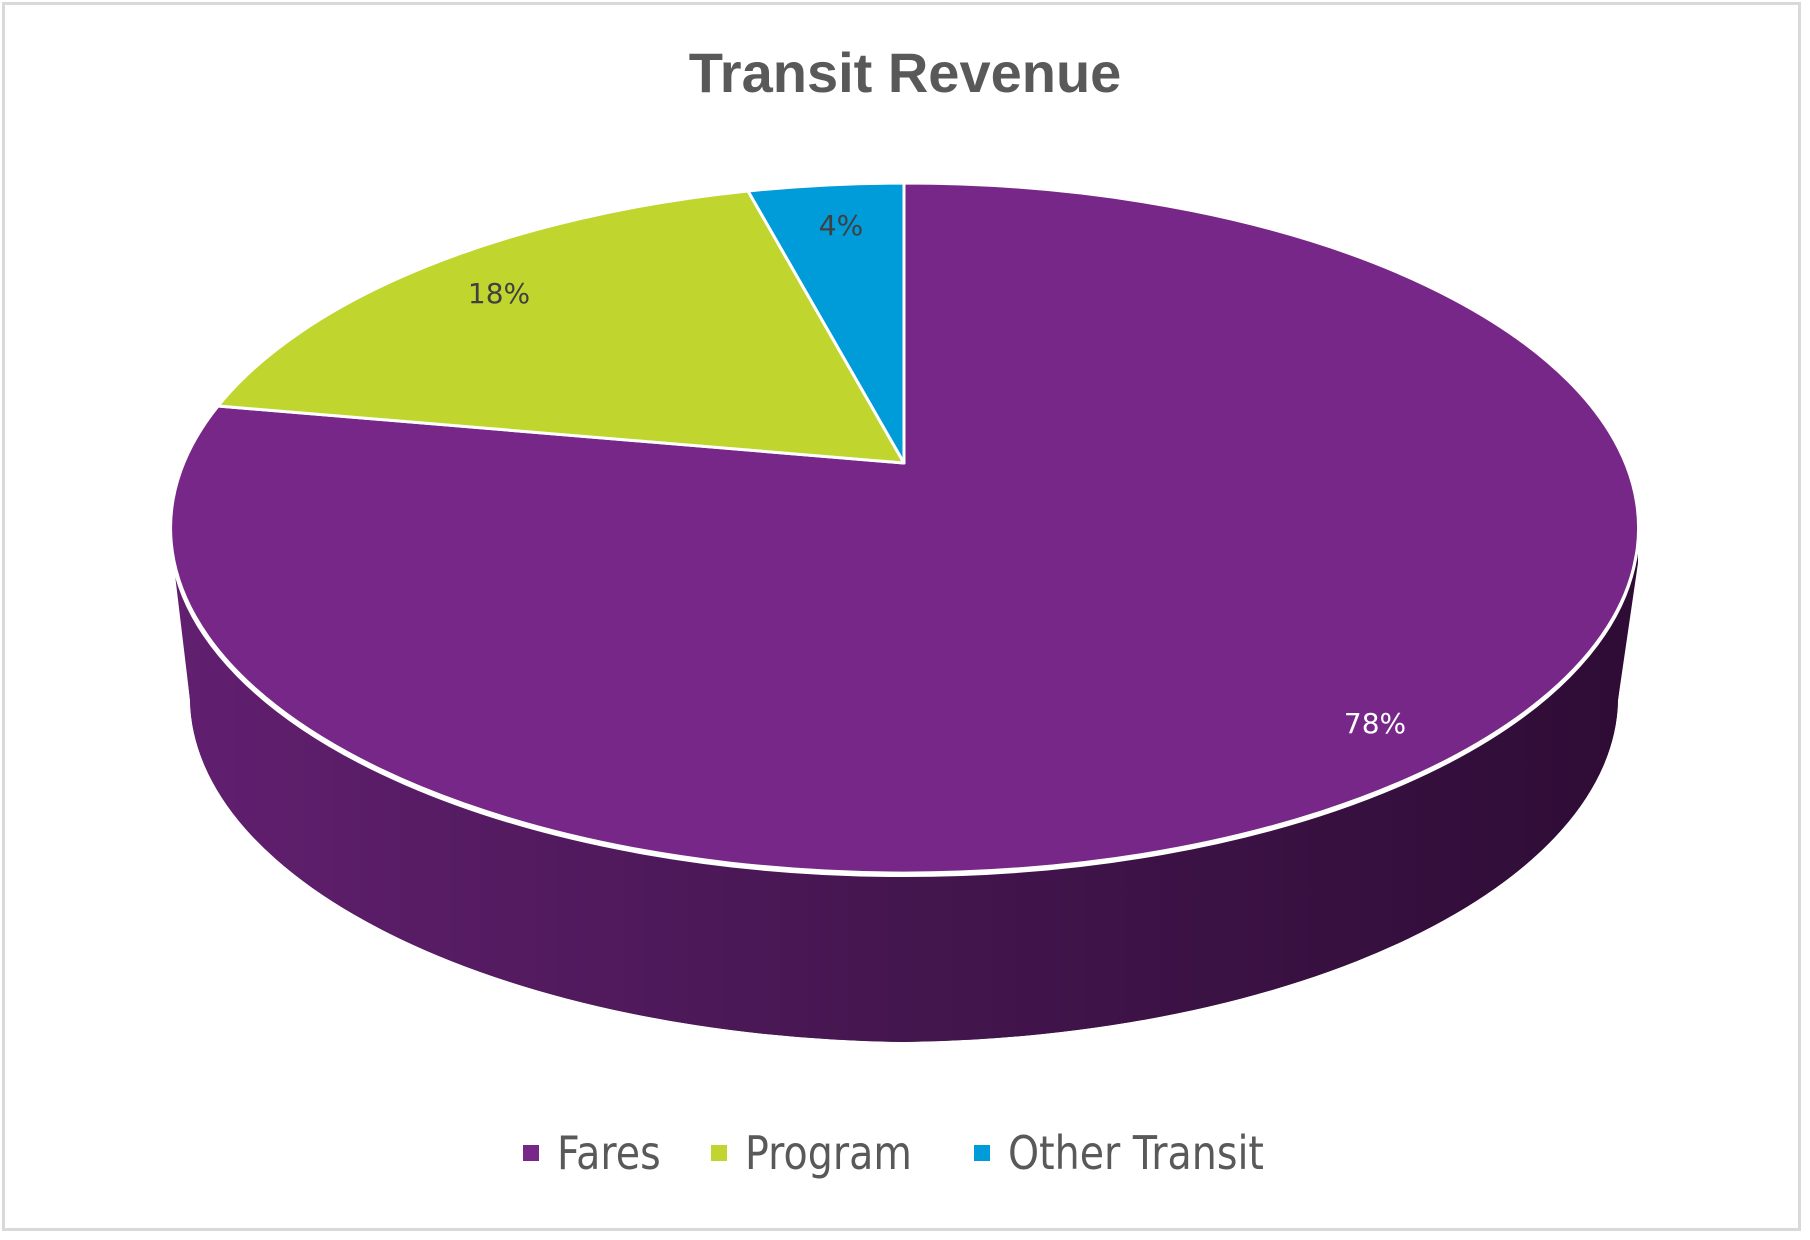 The height and width of the screenshot is (1240, 1810). Describe the element at coordinates (1135, 1153) in the screenshot. I see `legend-label-other-transit: Other Transit` at that location.